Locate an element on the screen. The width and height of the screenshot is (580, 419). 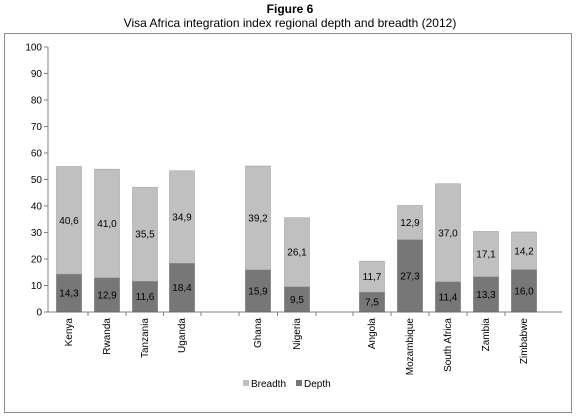
legend-label-breadth: Breadth is located at coordinates (268, 384).